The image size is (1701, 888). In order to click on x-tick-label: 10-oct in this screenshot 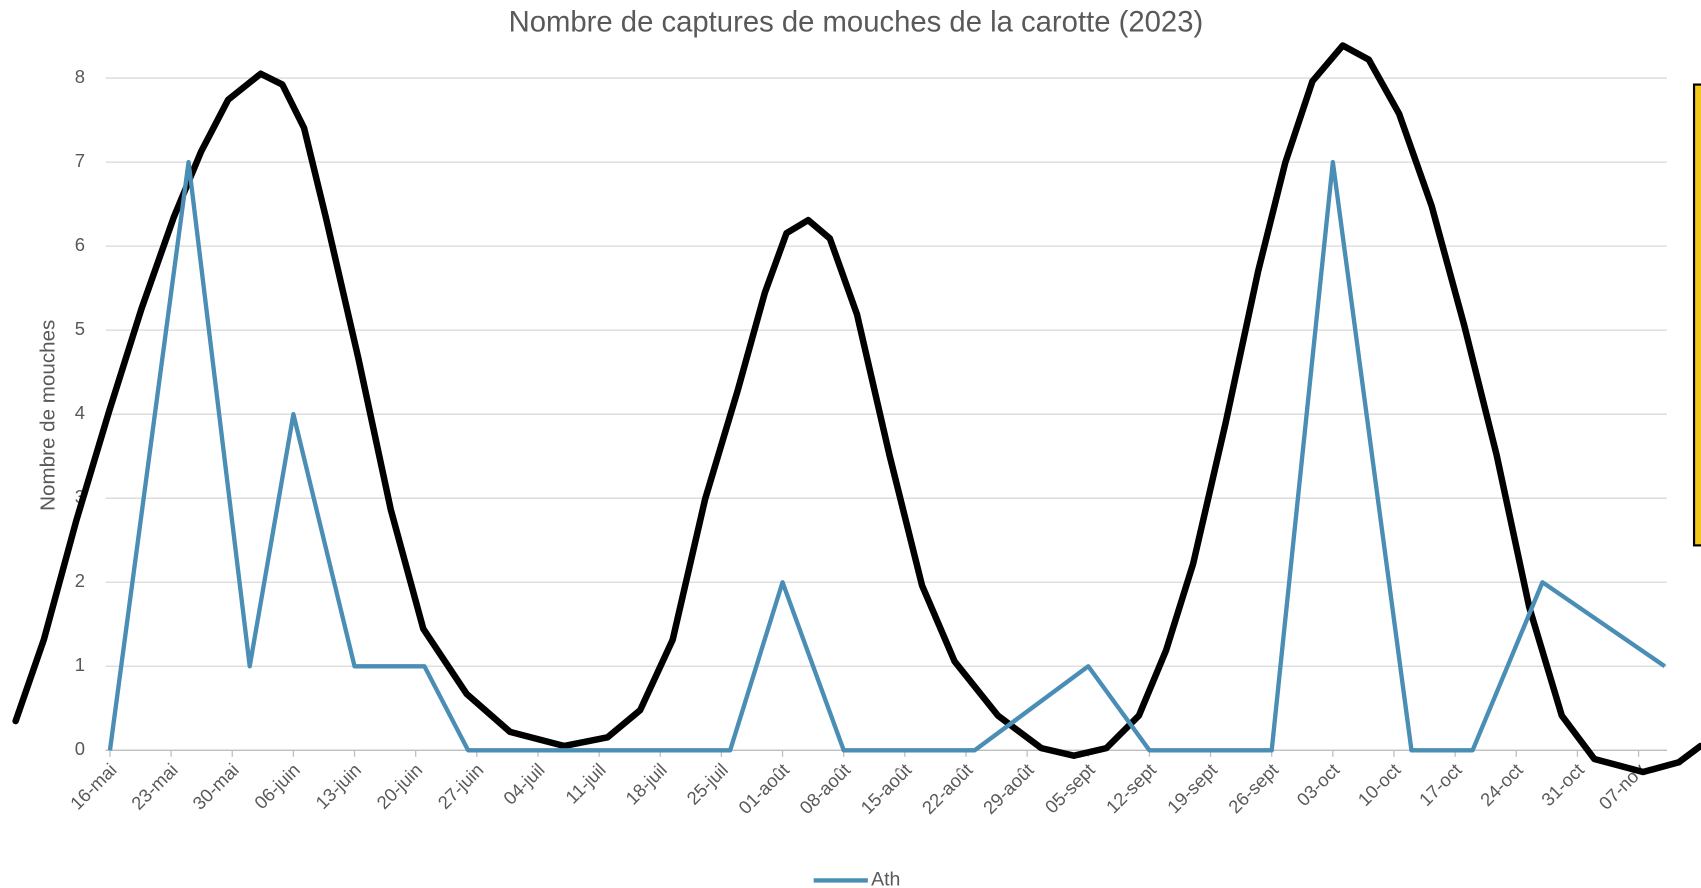, I will do `click(1379, 784)`.